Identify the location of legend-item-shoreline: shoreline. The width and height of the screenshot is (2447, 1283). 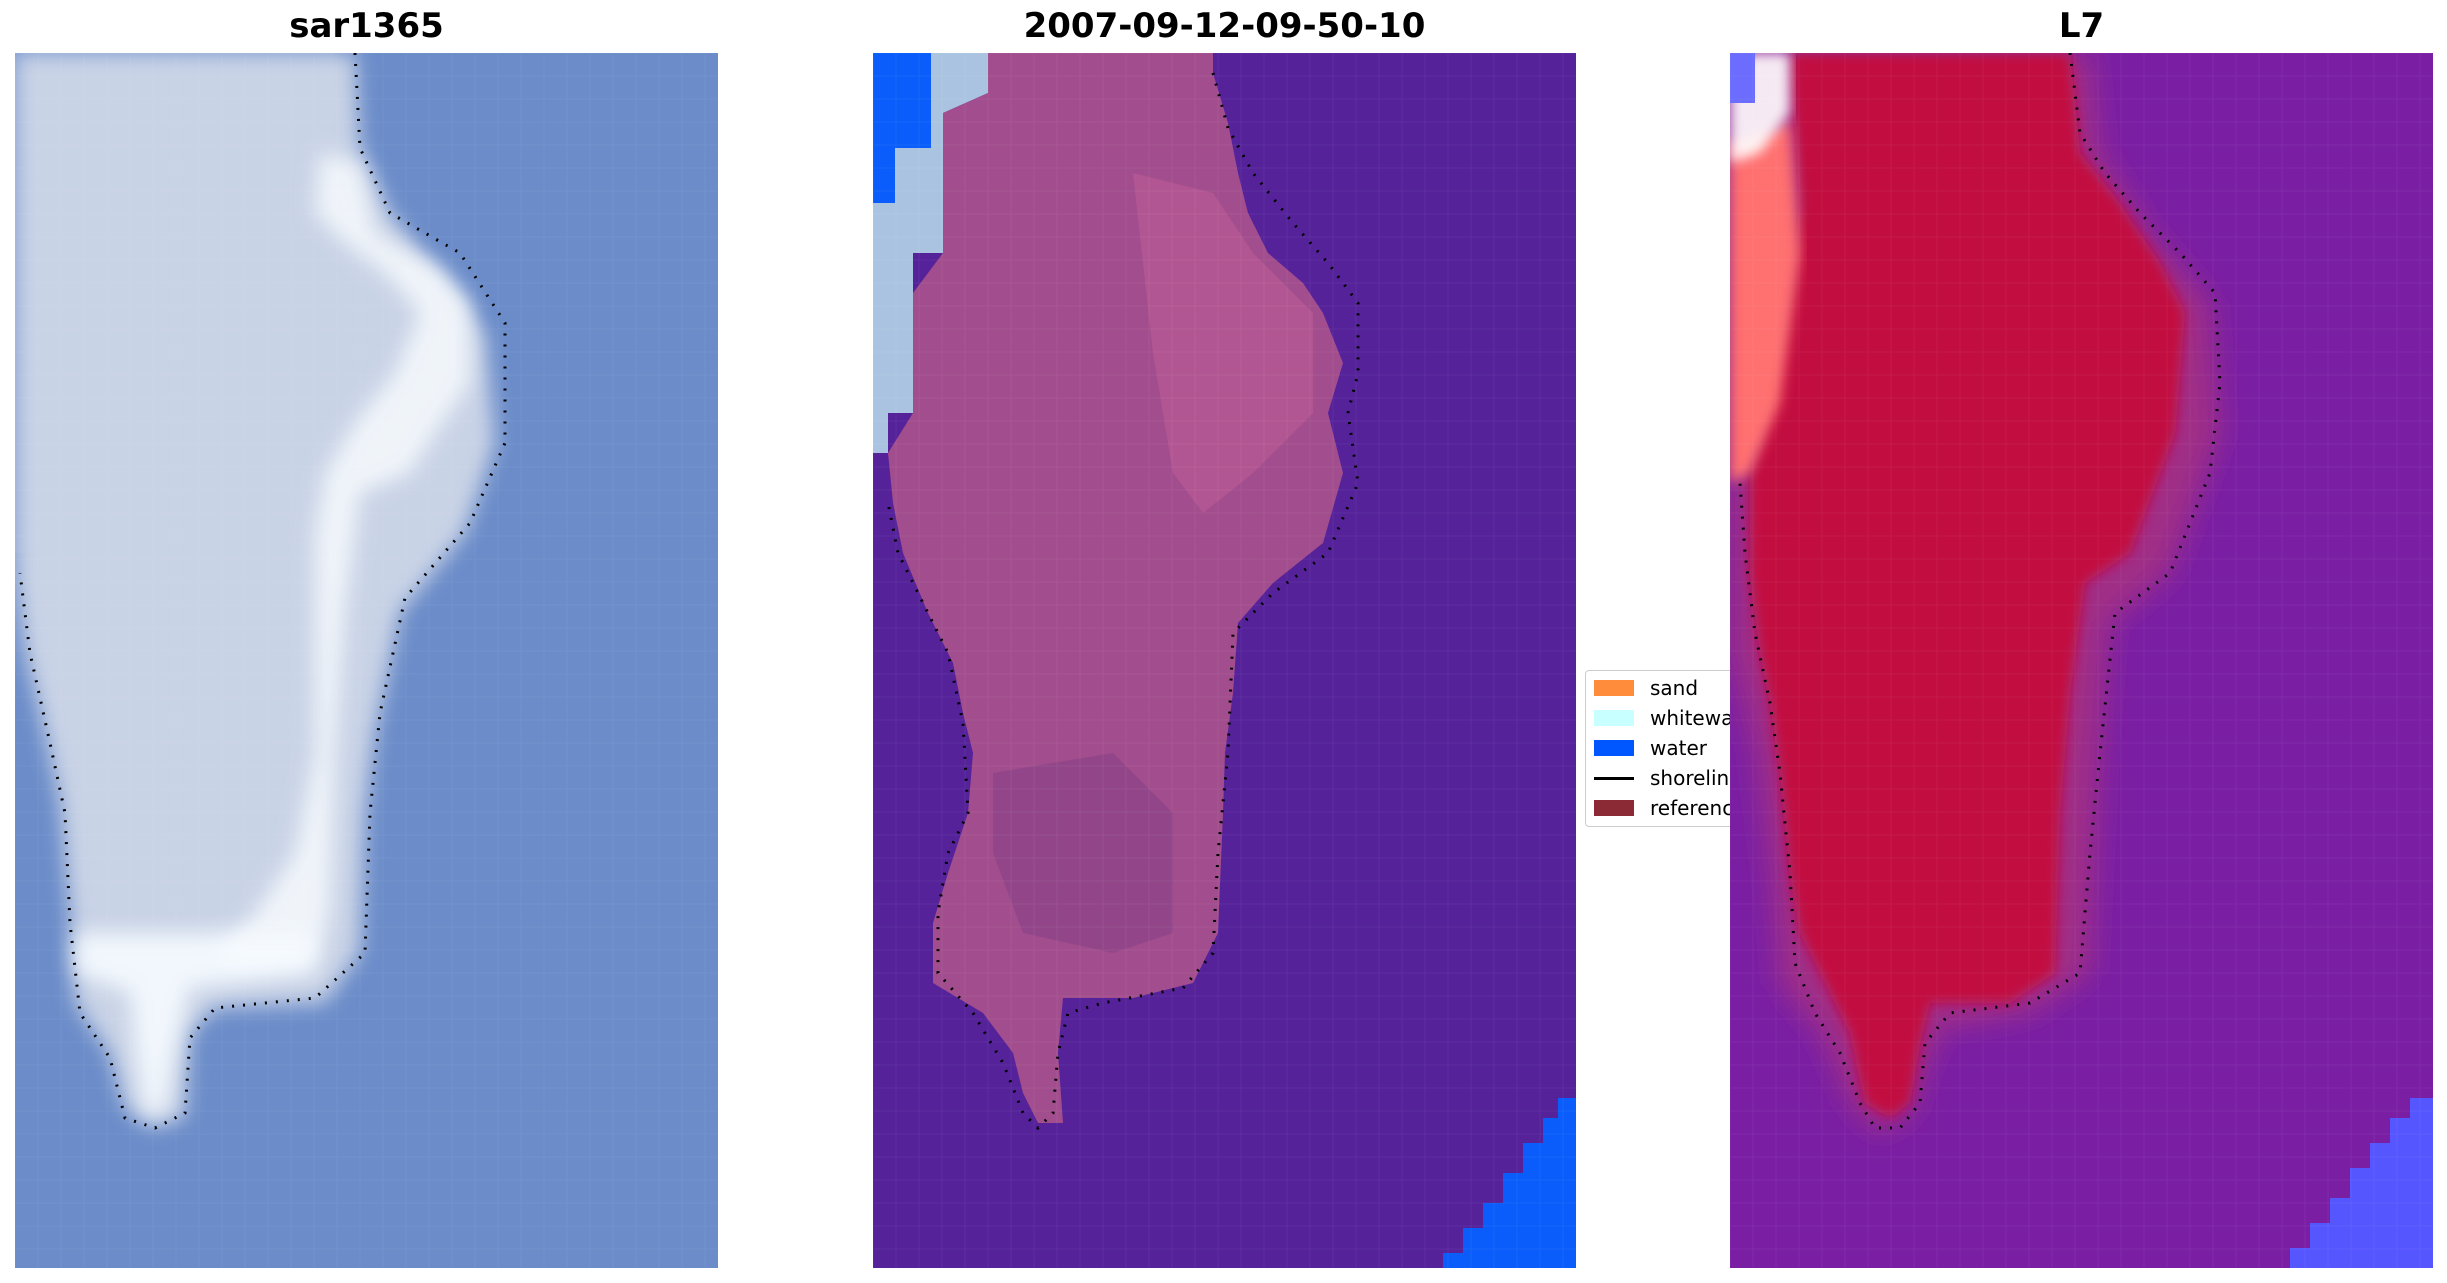
(1668, 778).